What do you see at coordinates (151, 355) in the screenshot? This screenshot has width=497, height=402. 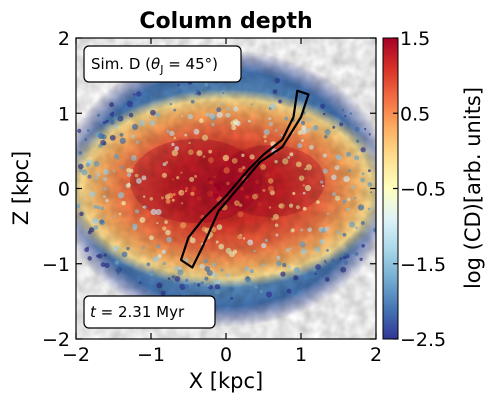 I see `x-tick-label: −1` at bounding box center [151, 355].